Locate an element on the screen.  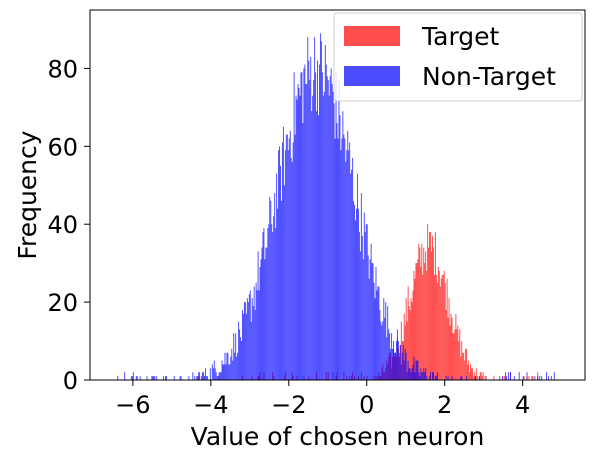
legend-label-non-target: Non-Target is located at coordinates (489, 76).